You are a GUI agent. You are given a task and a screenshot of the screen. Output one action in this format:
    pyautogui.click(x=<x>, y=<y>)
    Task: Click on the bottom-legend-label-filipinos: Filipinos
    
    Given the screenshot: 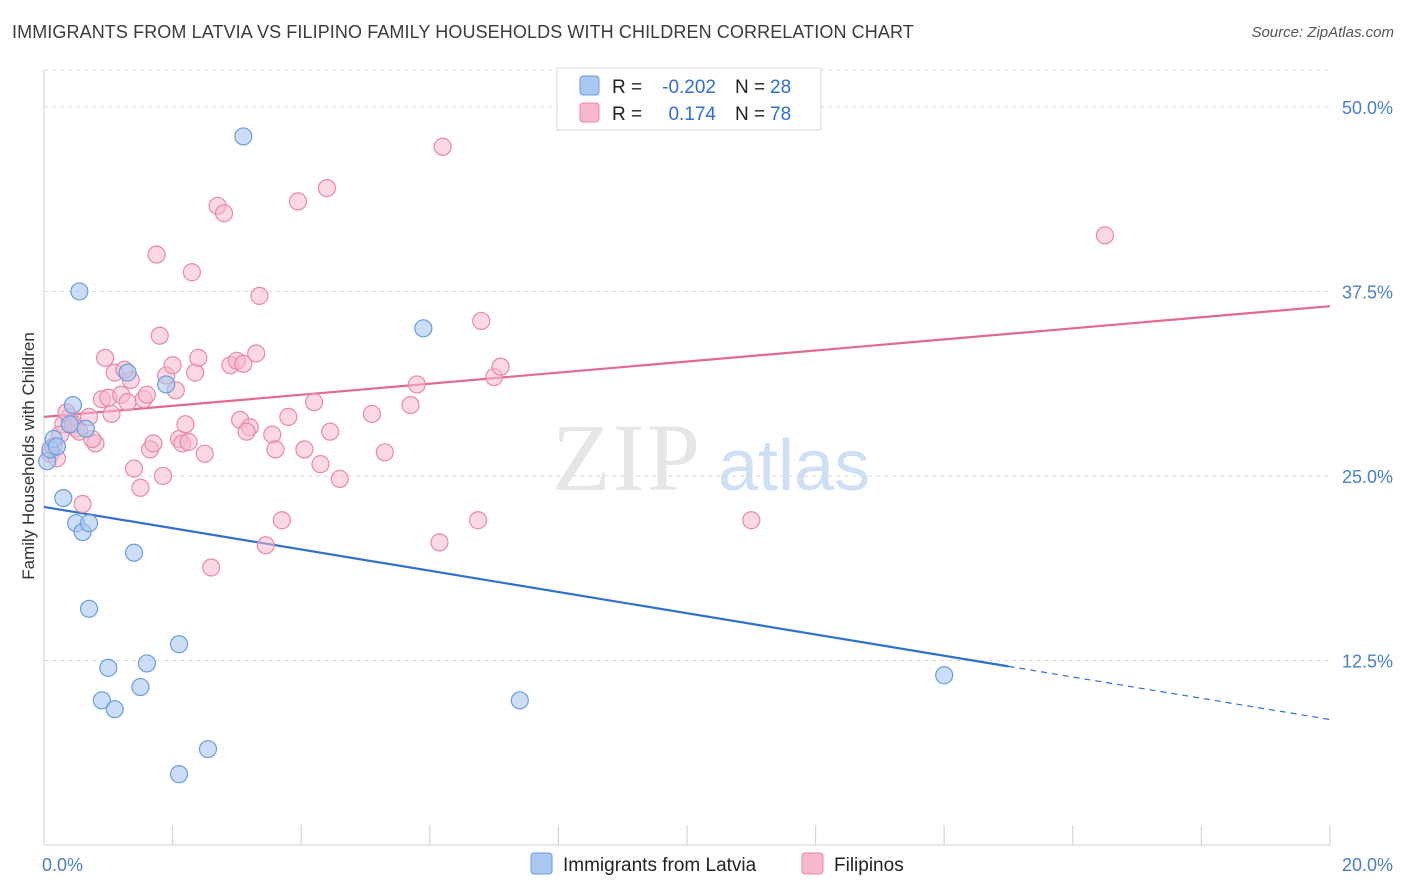 What is the action you would take?
    pyautogui.click(x=869, y=865)
    